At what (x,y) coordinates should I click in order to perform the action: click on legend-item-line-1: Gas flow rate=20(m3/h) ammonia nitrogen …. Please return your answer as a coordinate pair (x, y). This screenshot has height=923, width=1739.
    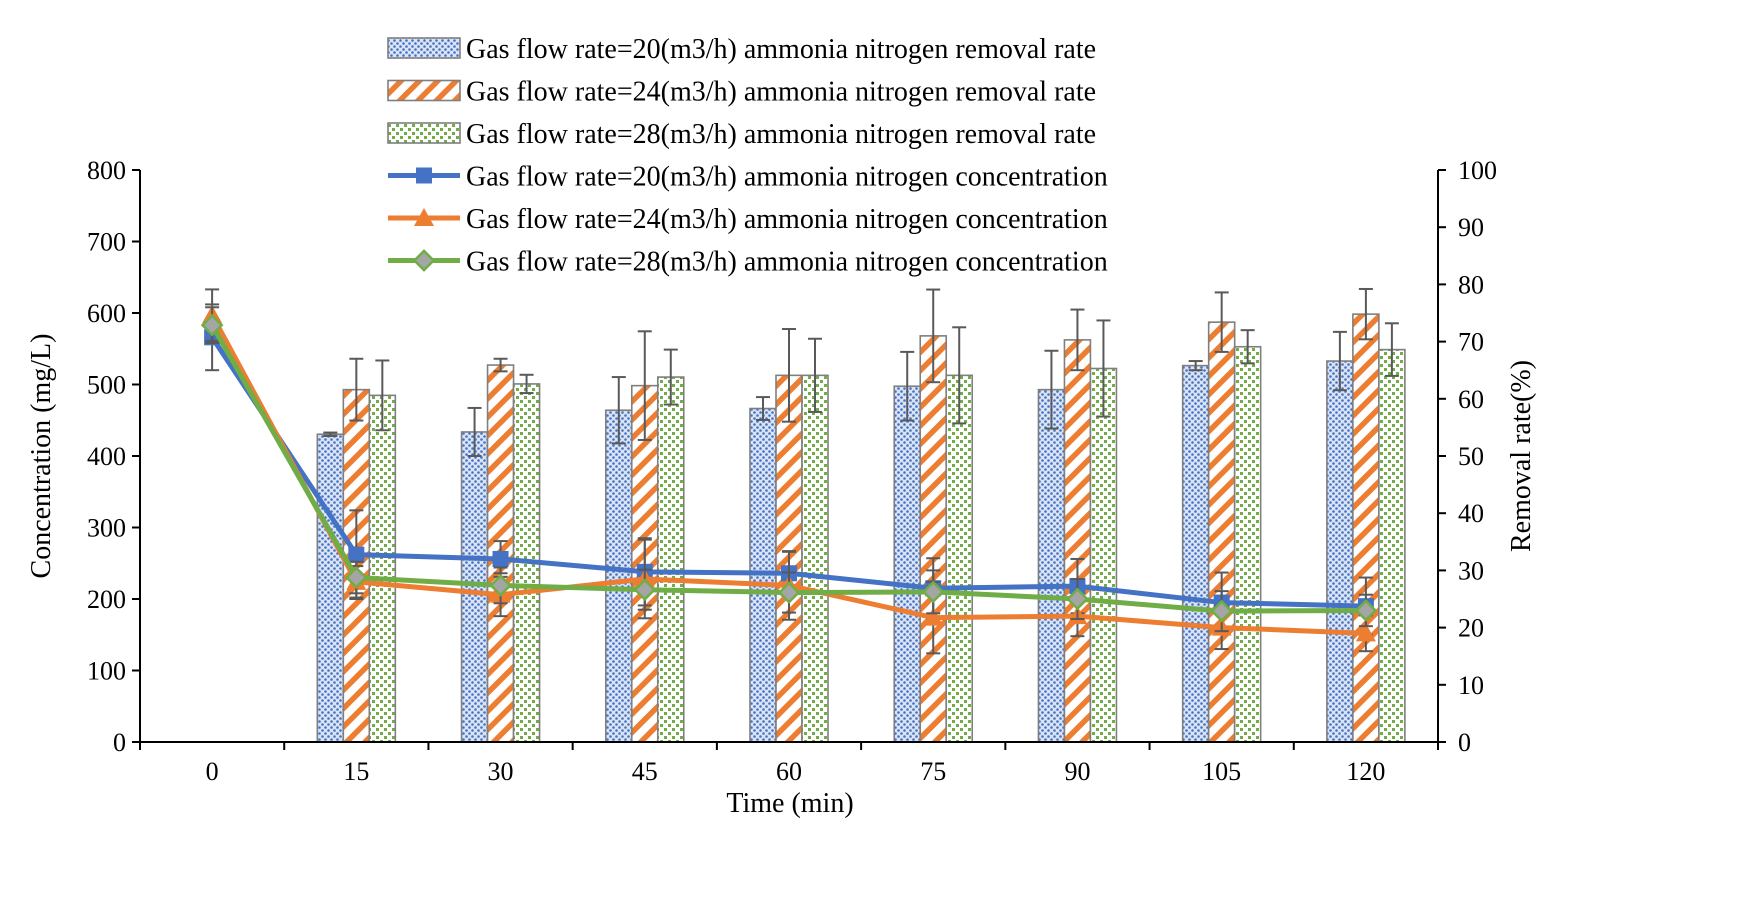
    Looking at the image, I should click on (748, 177).